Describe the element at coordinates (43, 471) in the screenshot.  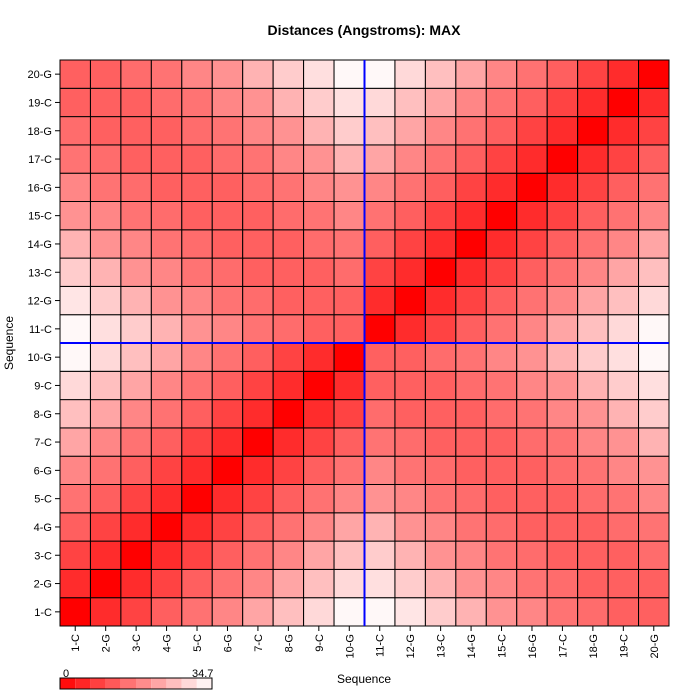
I see `y-tick-label: 6-G` at that location.